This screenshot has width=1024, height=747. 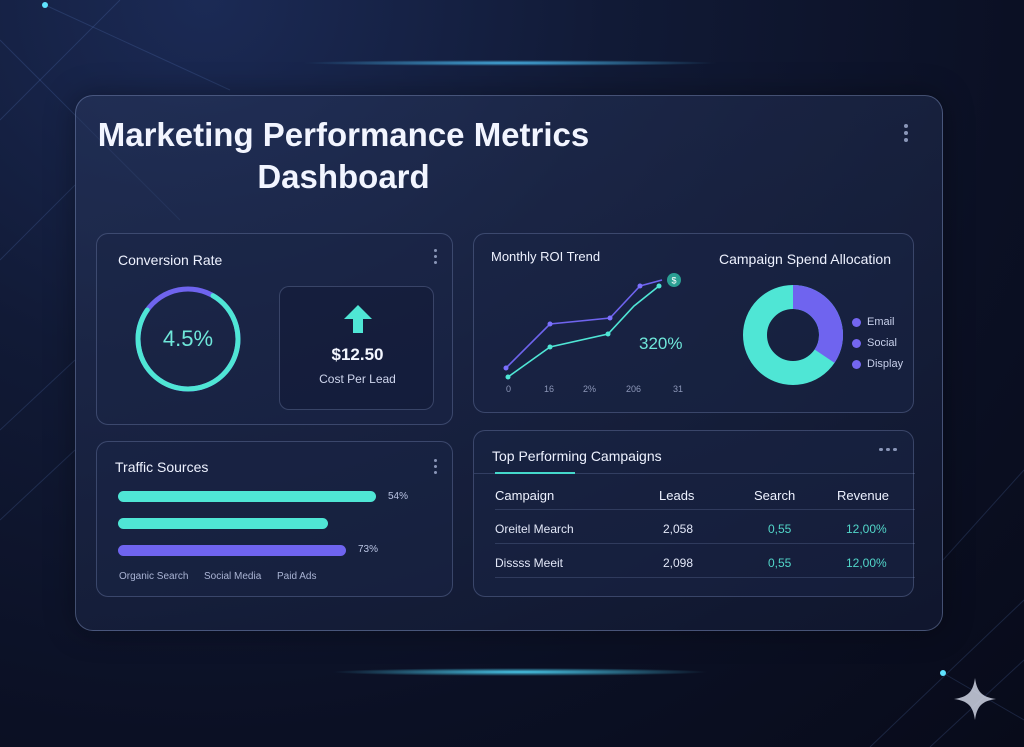 I want to click on roi-x-tick: 0, so click(x=509, y=389).